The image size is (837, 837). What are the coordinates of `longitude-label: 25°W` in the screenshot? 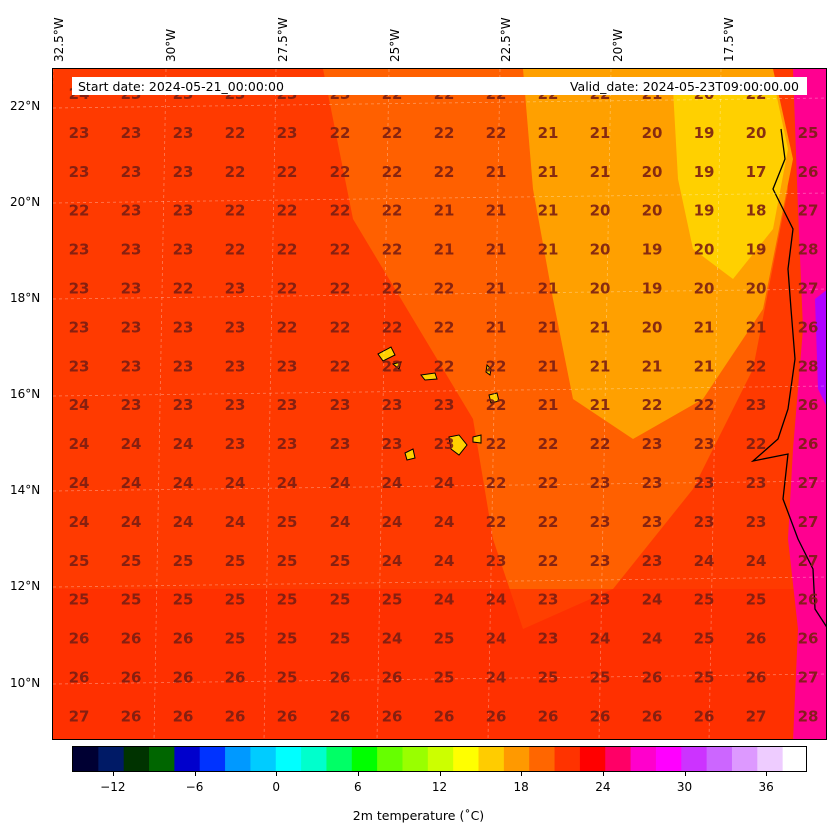 It's located at (395, 45).